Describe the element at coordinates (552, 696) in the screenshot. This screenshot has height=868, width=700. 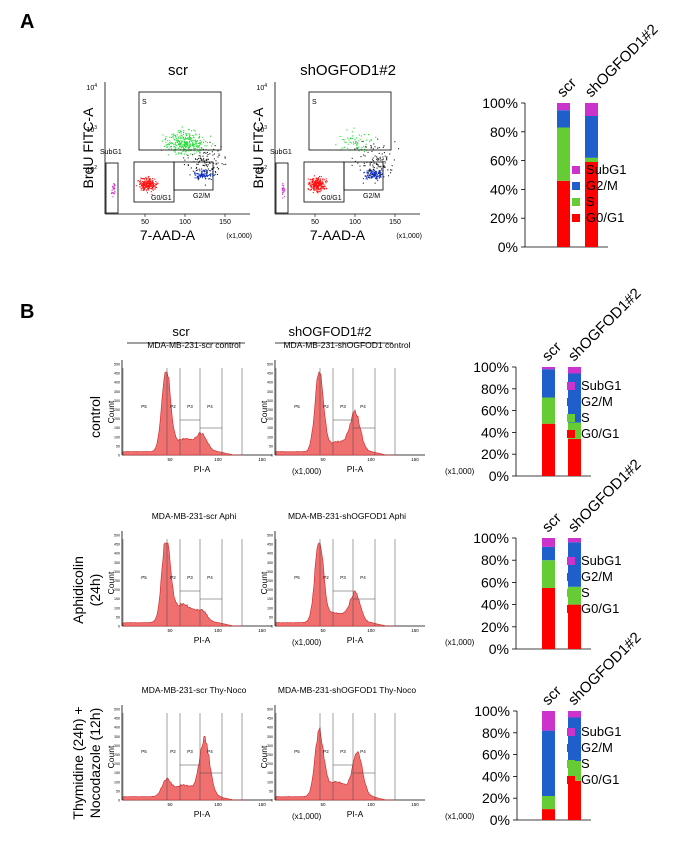
I see `bar-category-label: scr` at that location.